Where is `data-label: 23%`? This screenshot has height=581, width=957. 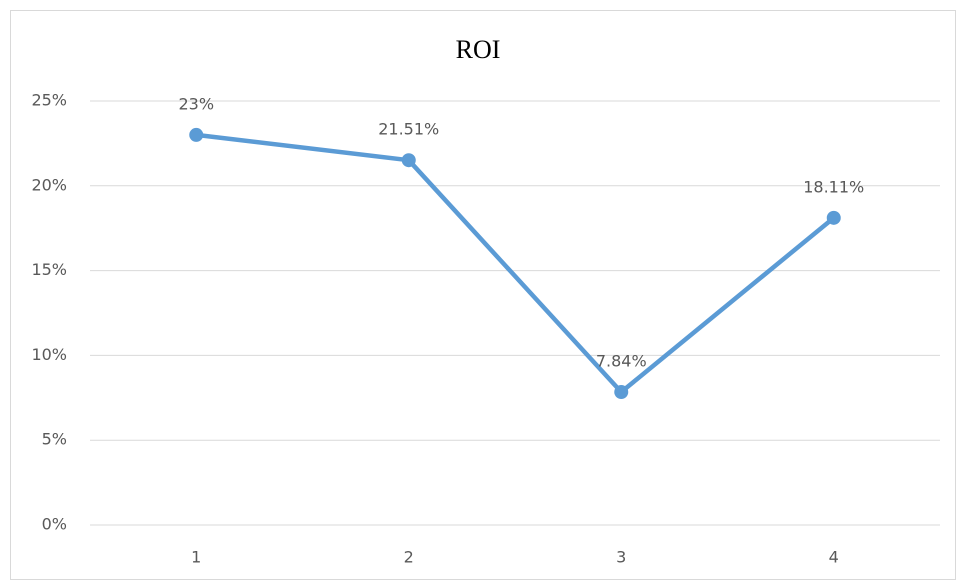
data-label: 23% is located at coordinates (196, 103).